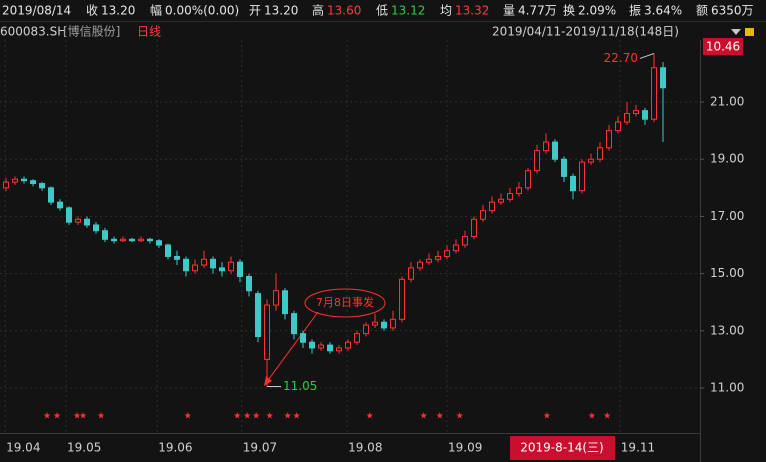 This screenshot has height=462, width=766. Describe the element at coordinates (382, 11) in the screenshot. I see `header-label: 低` at that location.